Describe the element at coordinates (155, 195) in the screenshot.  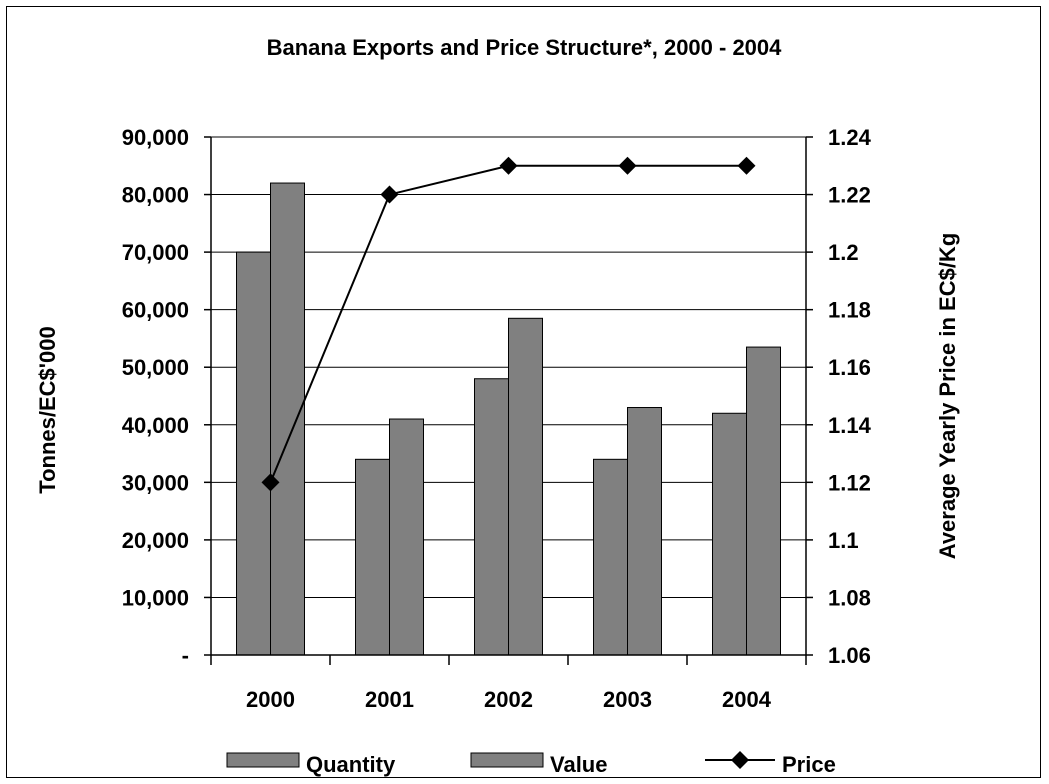
I see `left-tick-label: 80,000` at that location.